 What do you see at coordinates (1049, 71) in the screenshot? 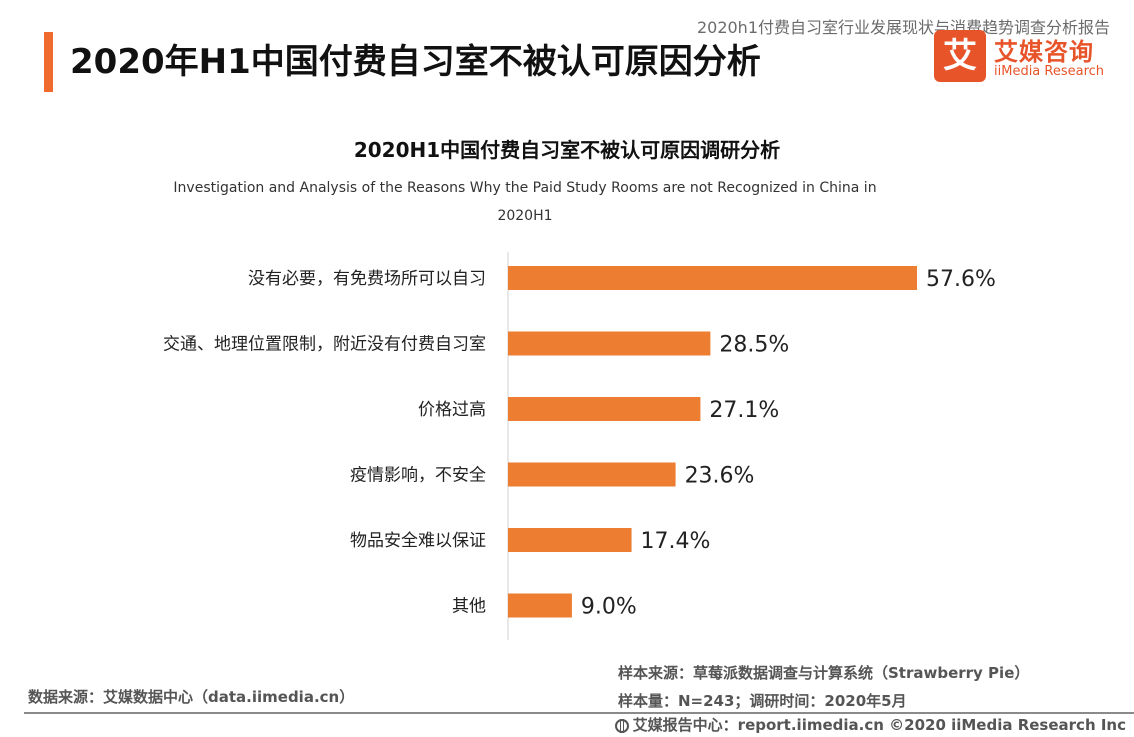
I see `logo-en-text: iiMedia Research` at bounding box center [1049, 71].